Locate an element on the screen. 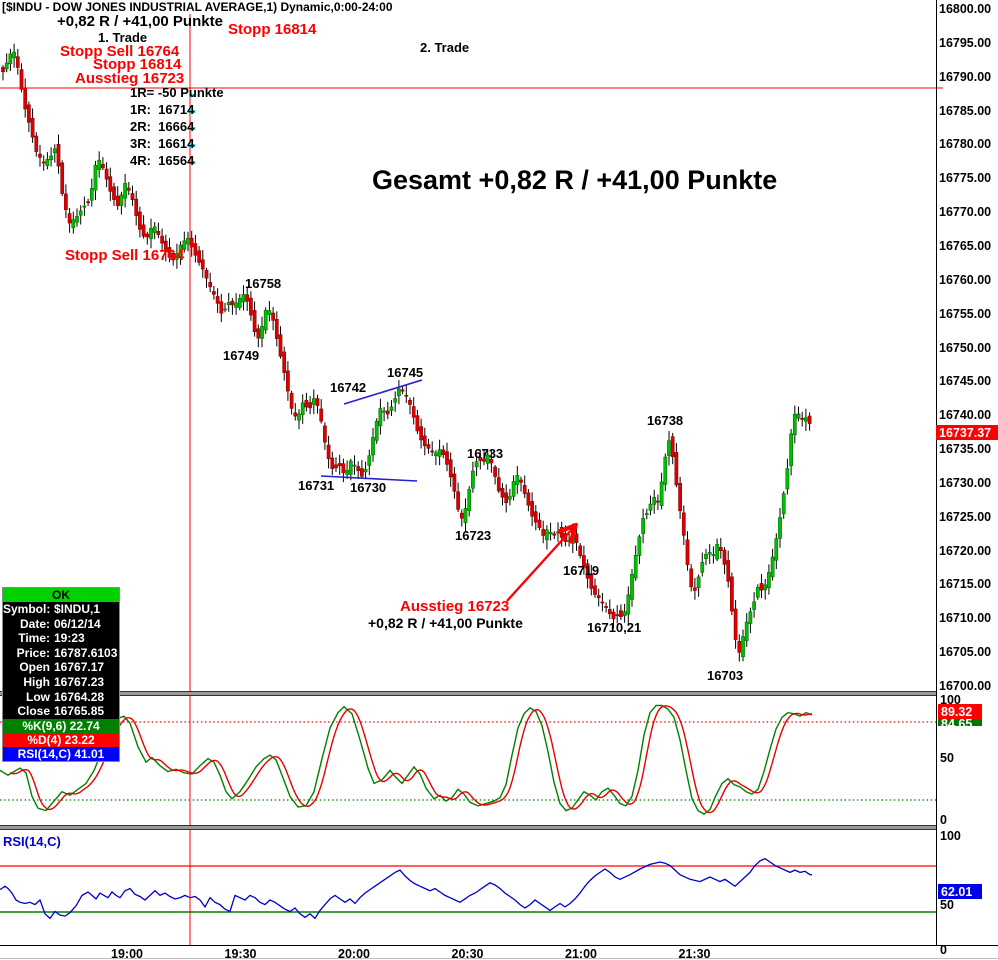  chart-annotation: 3R: 16614 is located at coordinates (162, 143).